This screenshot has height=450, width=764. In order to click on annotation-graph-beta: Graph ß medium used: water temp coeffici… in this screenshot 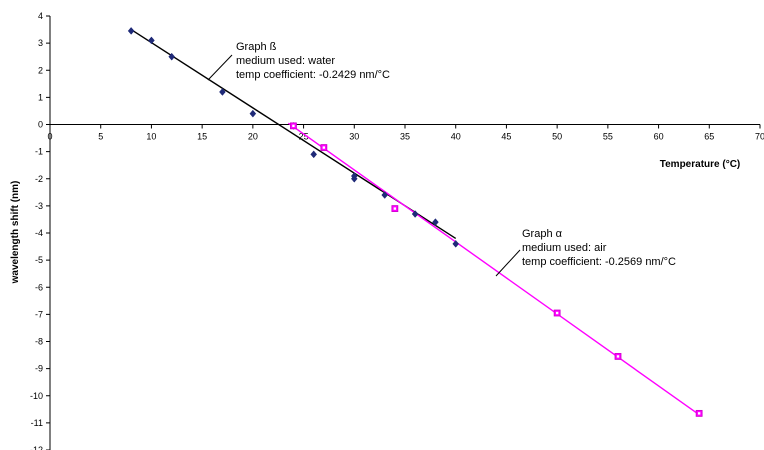, I will do `click(298, 61)`.